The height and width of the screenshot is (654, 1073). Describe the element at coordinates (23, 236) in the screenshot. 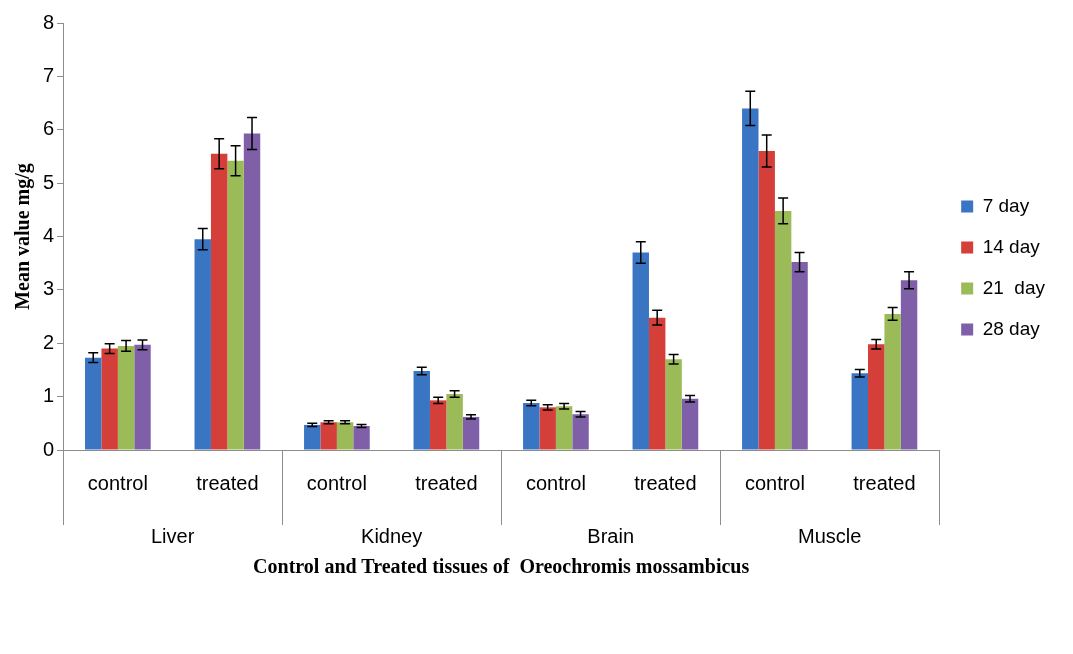

I see `y-axis-title: Mean value mg/g` at that location.